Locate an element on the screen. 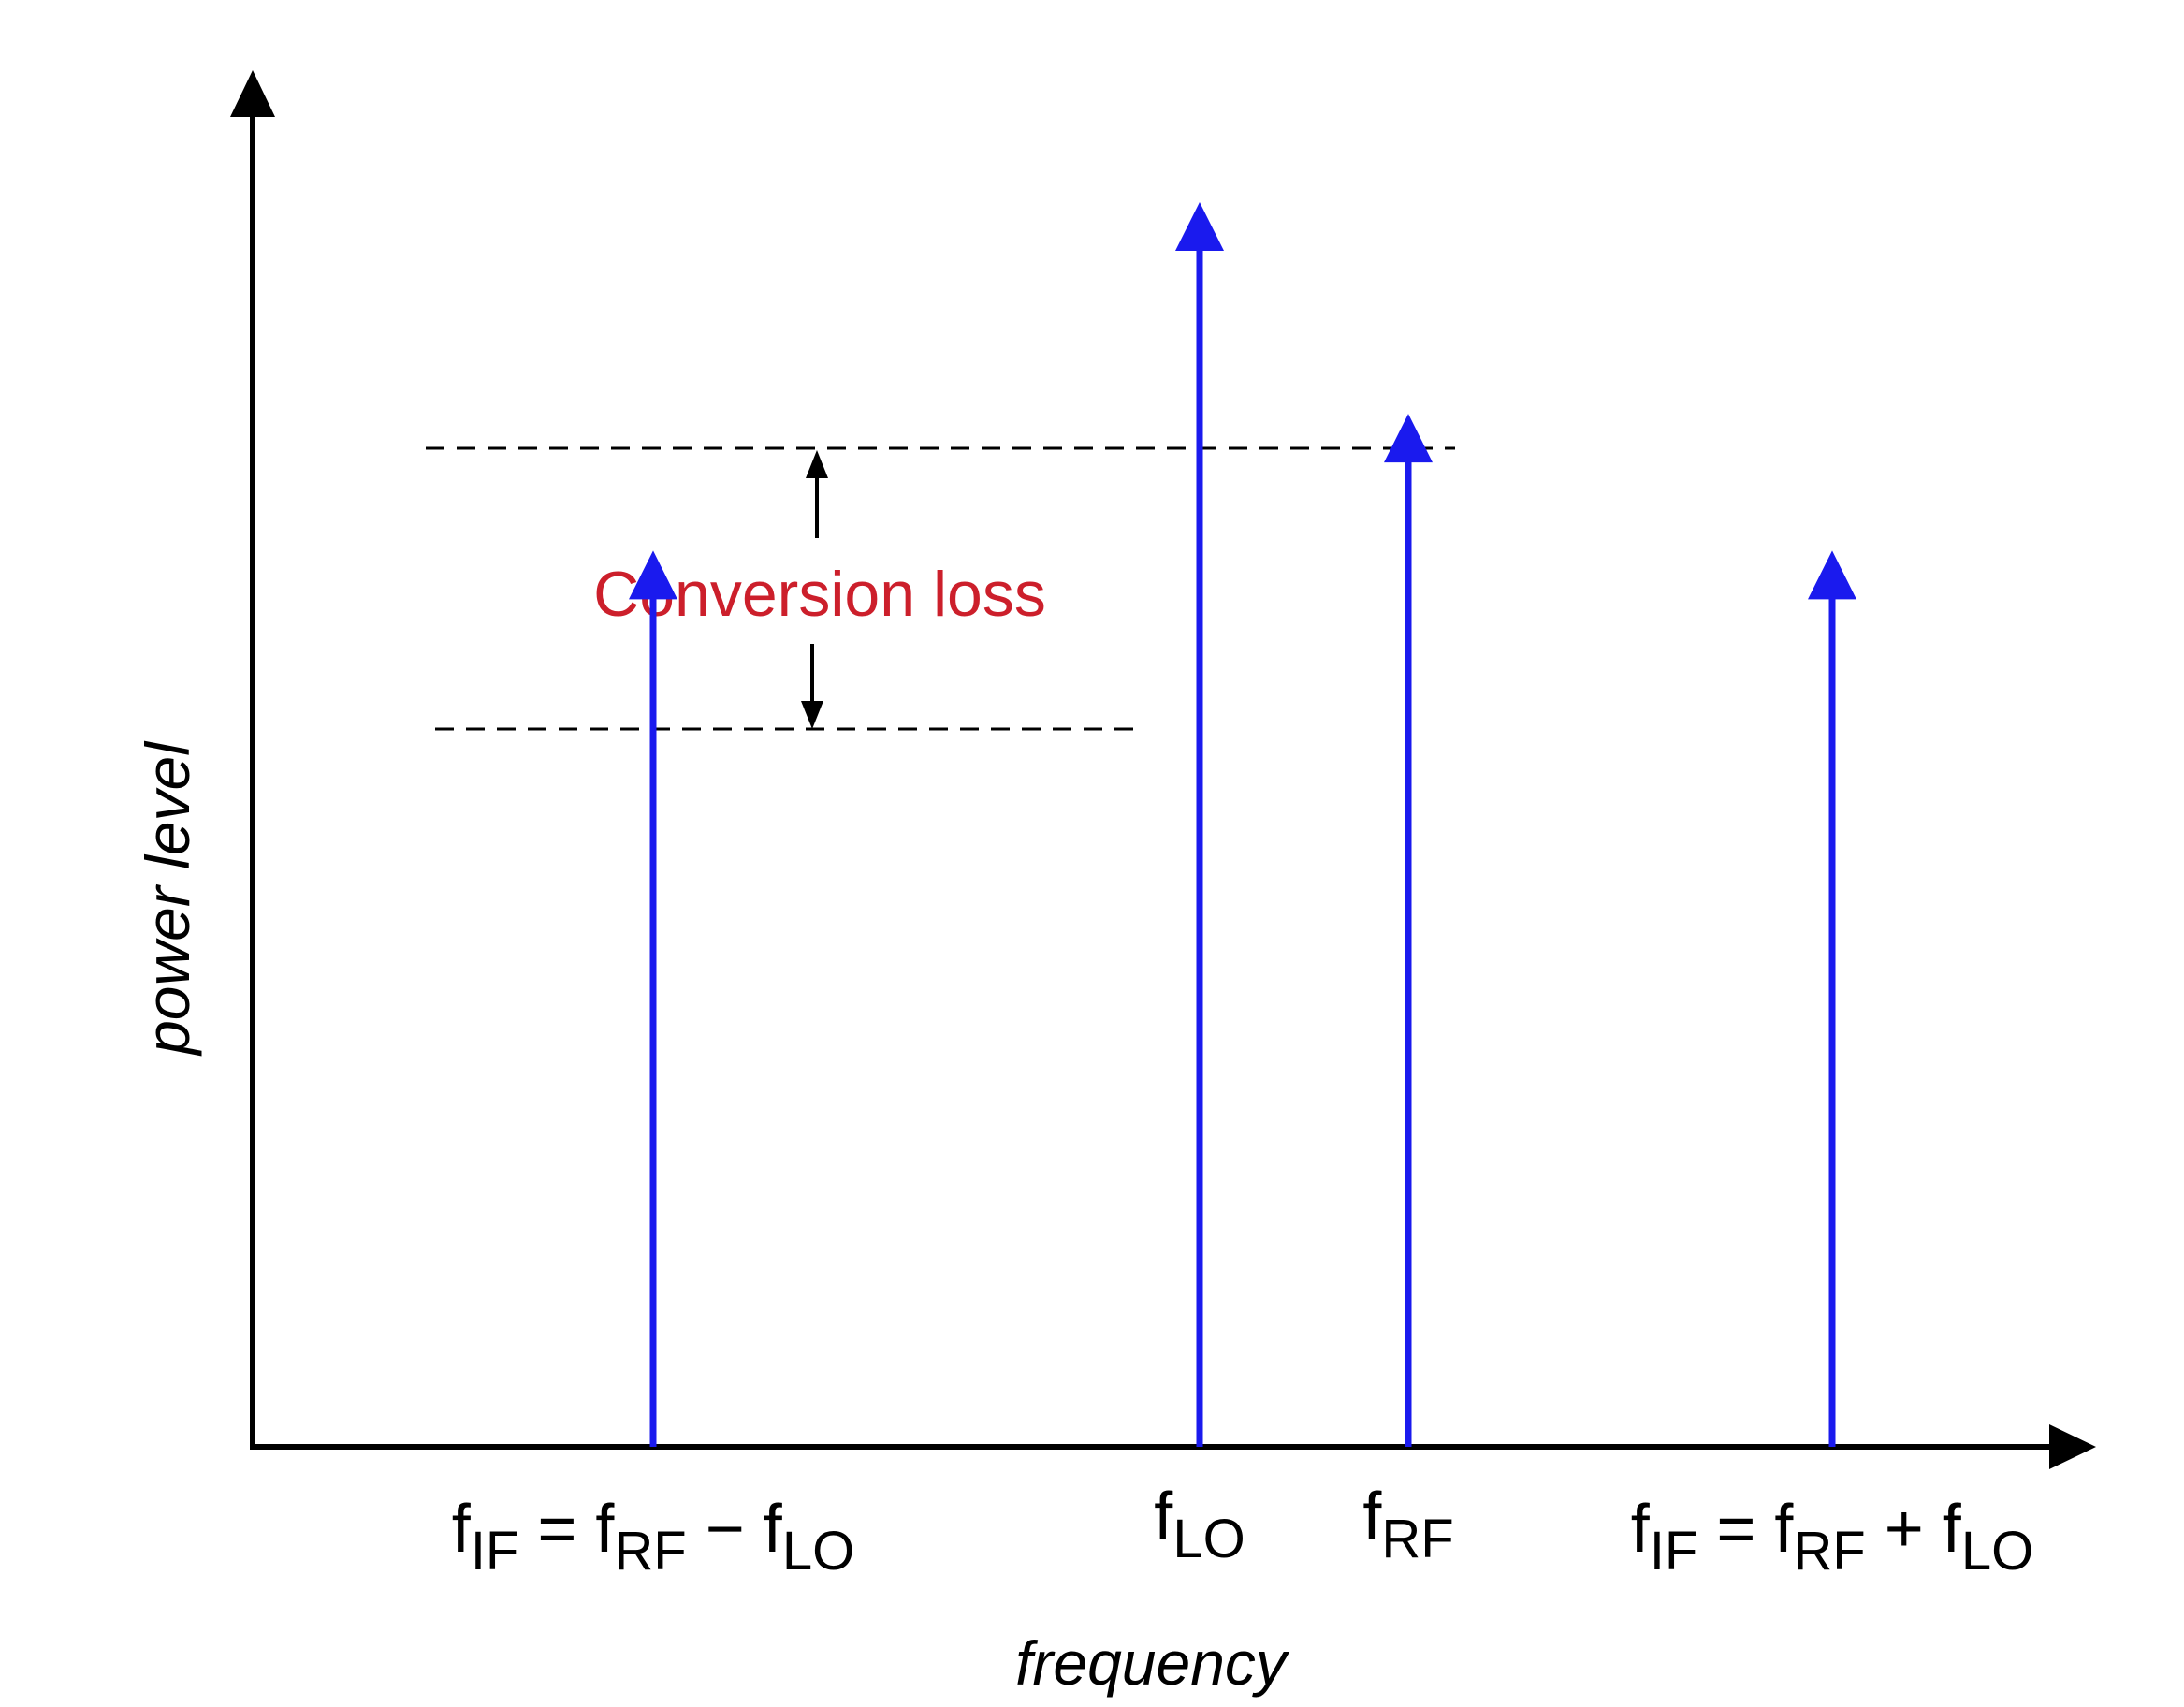 The width and height of the screenshot is (2184, 1707). signal-arrow-if-sum is located at coordinates (1832, 999).